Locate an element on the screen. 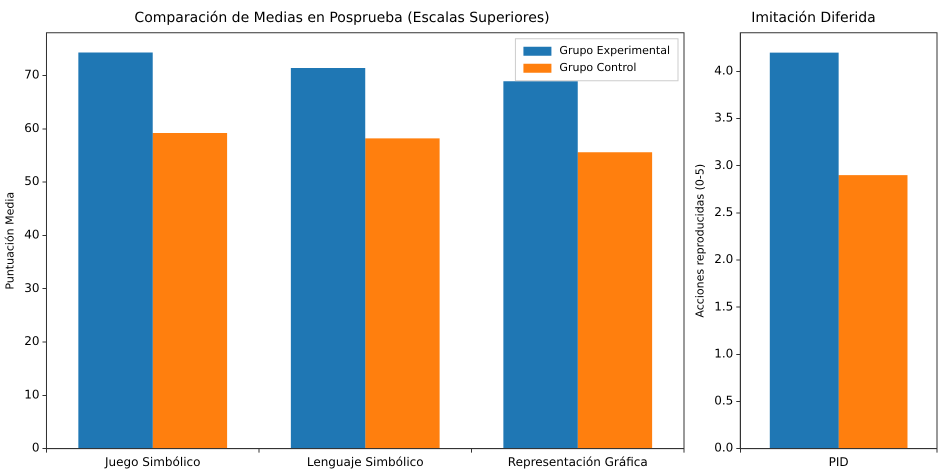 Image resolution: width=943 pixels, height=473 pixels. y-tick-label: 2.0 is located at coordinates (724, 259).